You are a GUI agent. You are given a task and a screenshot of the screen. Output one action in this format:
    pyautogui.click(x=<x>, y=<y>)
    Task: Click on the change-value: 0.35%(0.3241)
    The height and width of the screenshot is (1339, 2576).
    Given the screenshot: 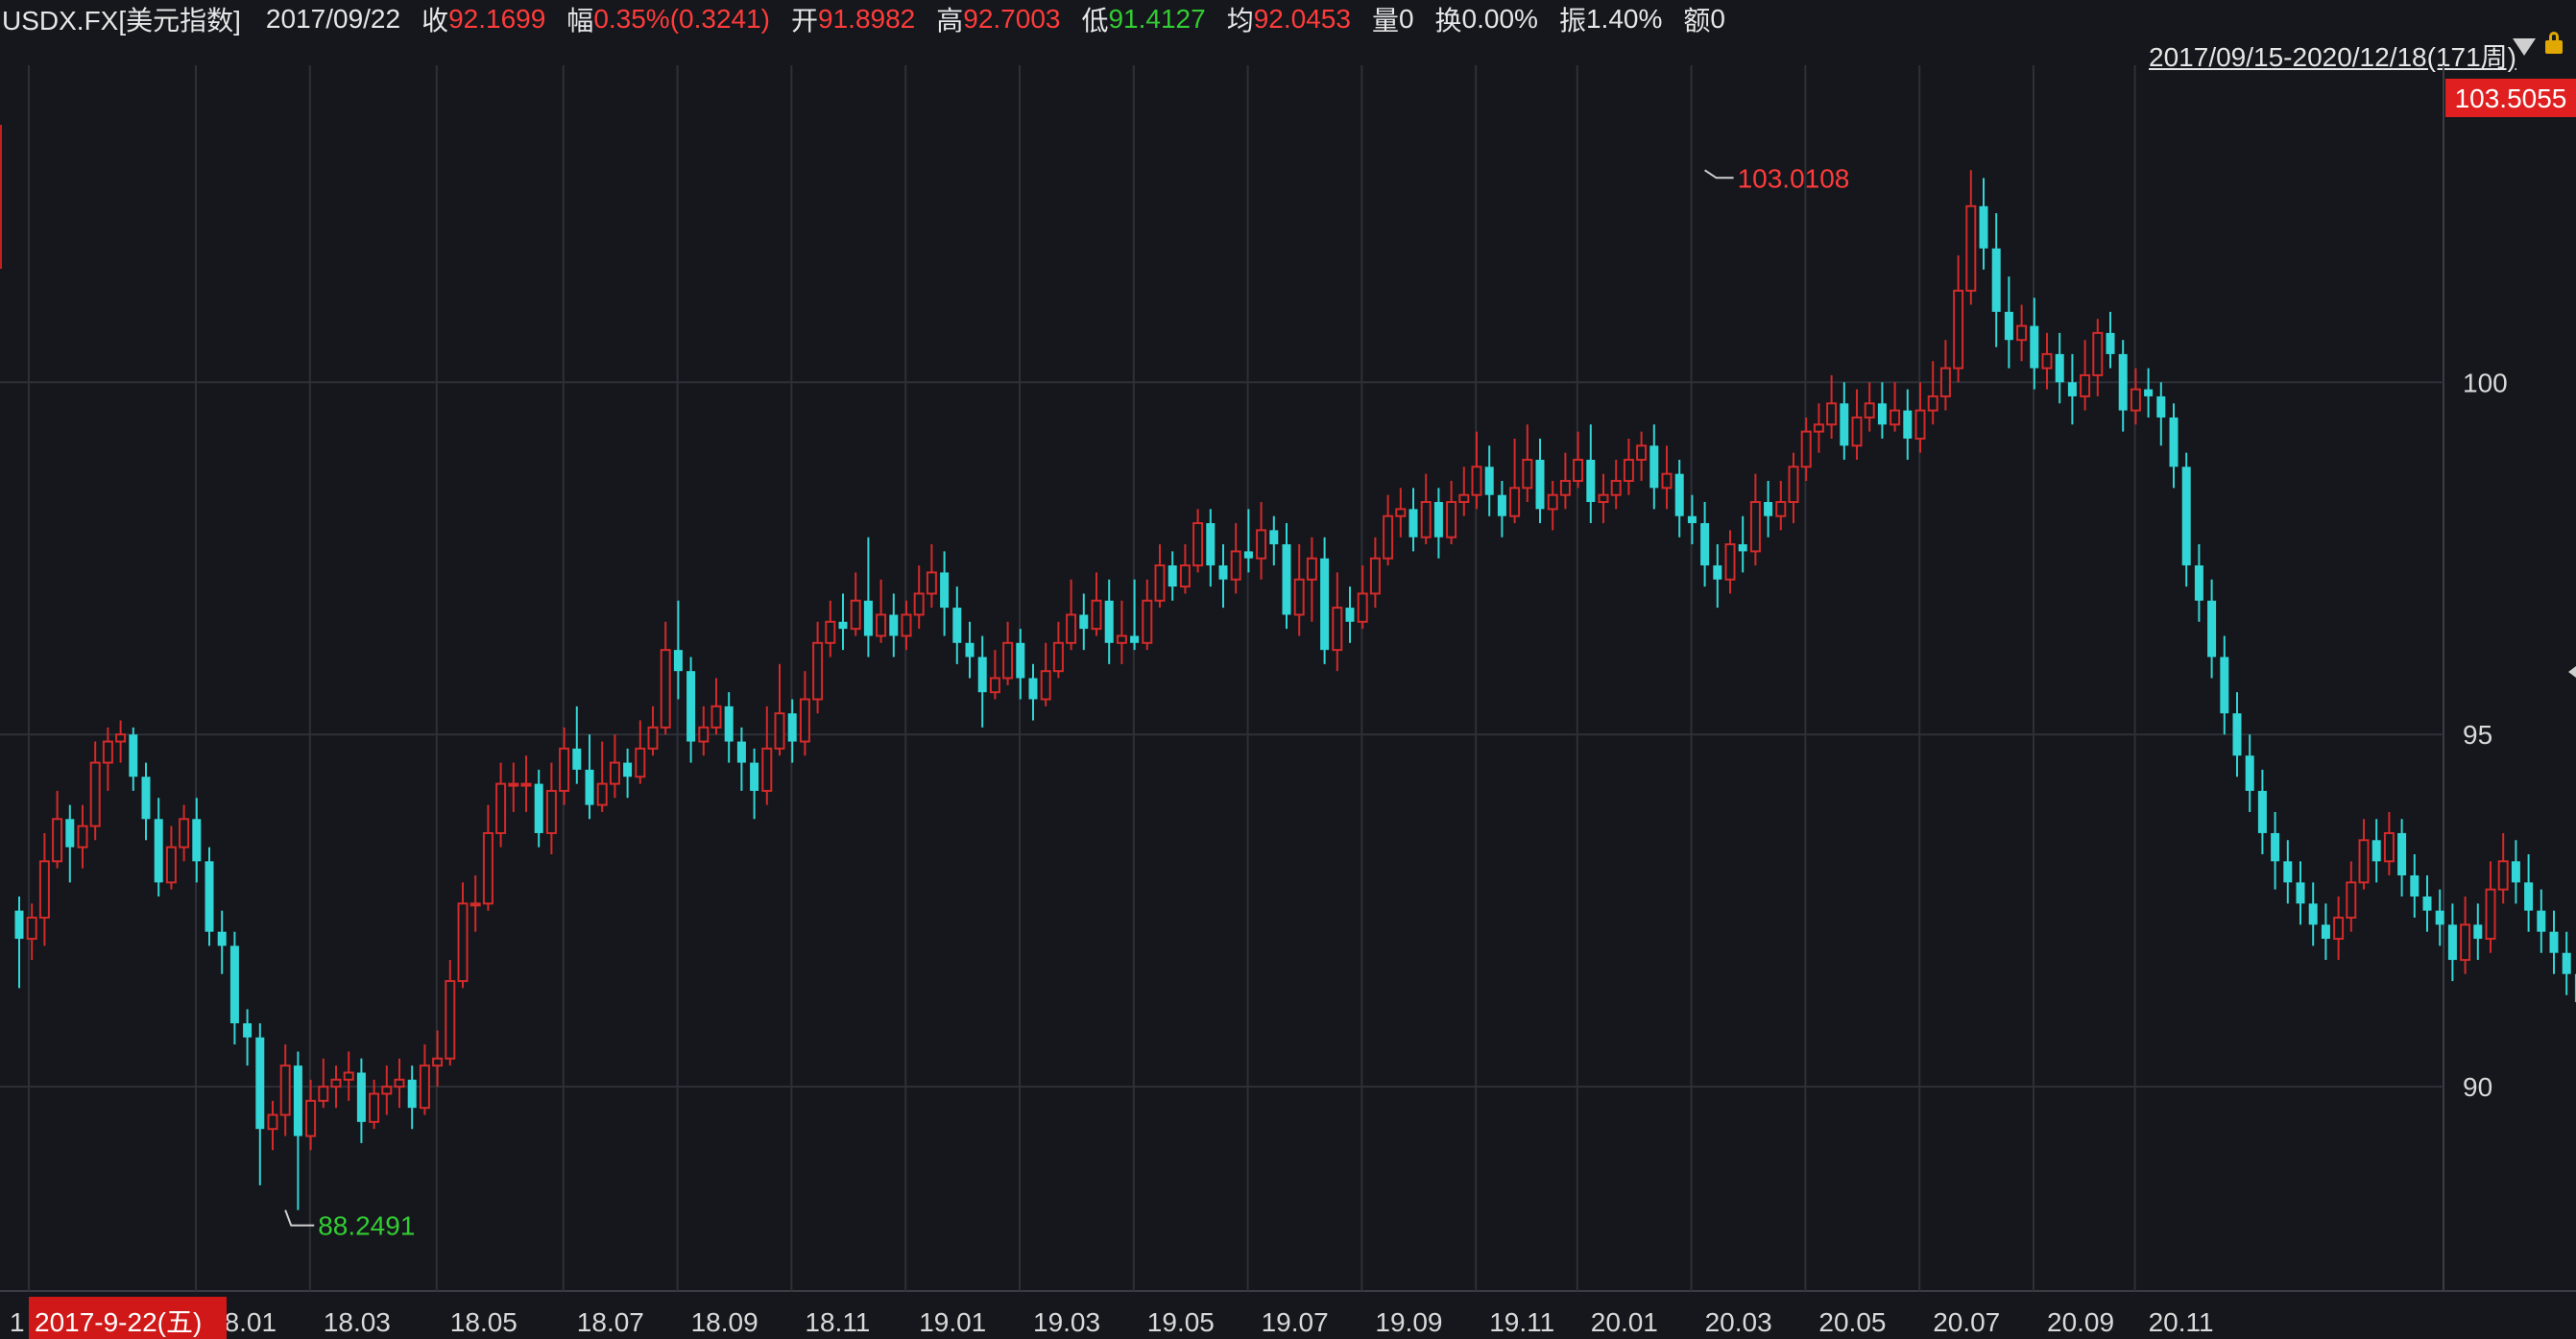 What is the action you would take?
    pyautogui.click(x=681, y=19)
    